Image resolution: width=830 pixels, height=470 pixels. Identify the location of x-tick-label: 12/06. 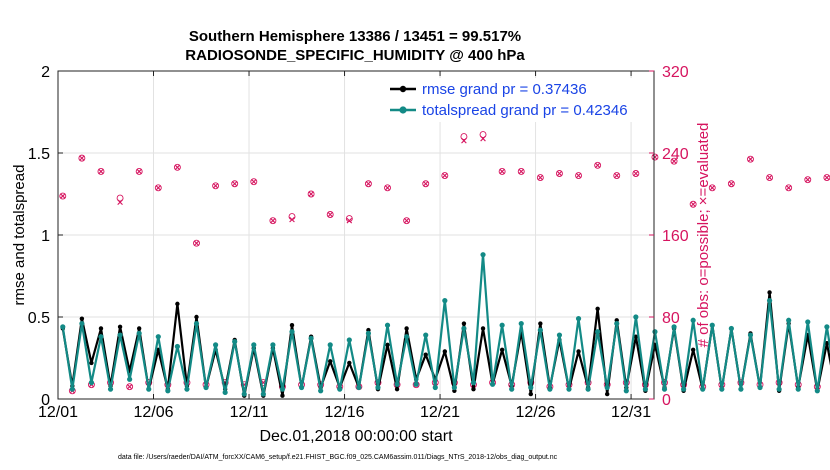
(153, 412).